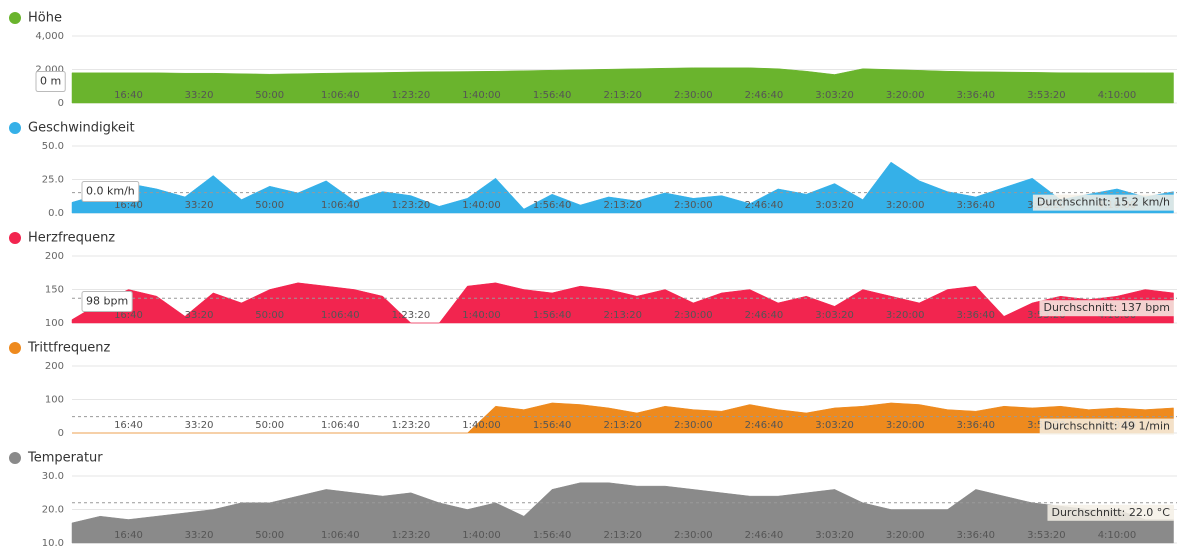  I want to click on average-label: Durchschnitt: 15.2 km/h, so click(1103, 202).